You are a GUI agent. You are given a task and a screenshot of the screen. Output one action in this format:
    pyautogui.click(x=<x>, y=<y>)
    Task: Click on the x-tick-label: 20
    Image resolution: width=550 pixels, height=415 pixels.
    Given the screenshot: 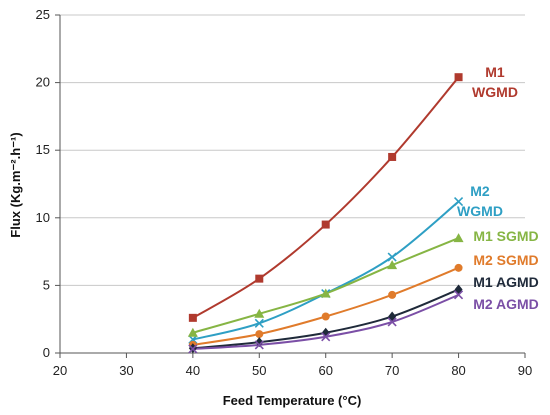 What is the action you would take?
    pyautogui.click(x=60, y=370)
    